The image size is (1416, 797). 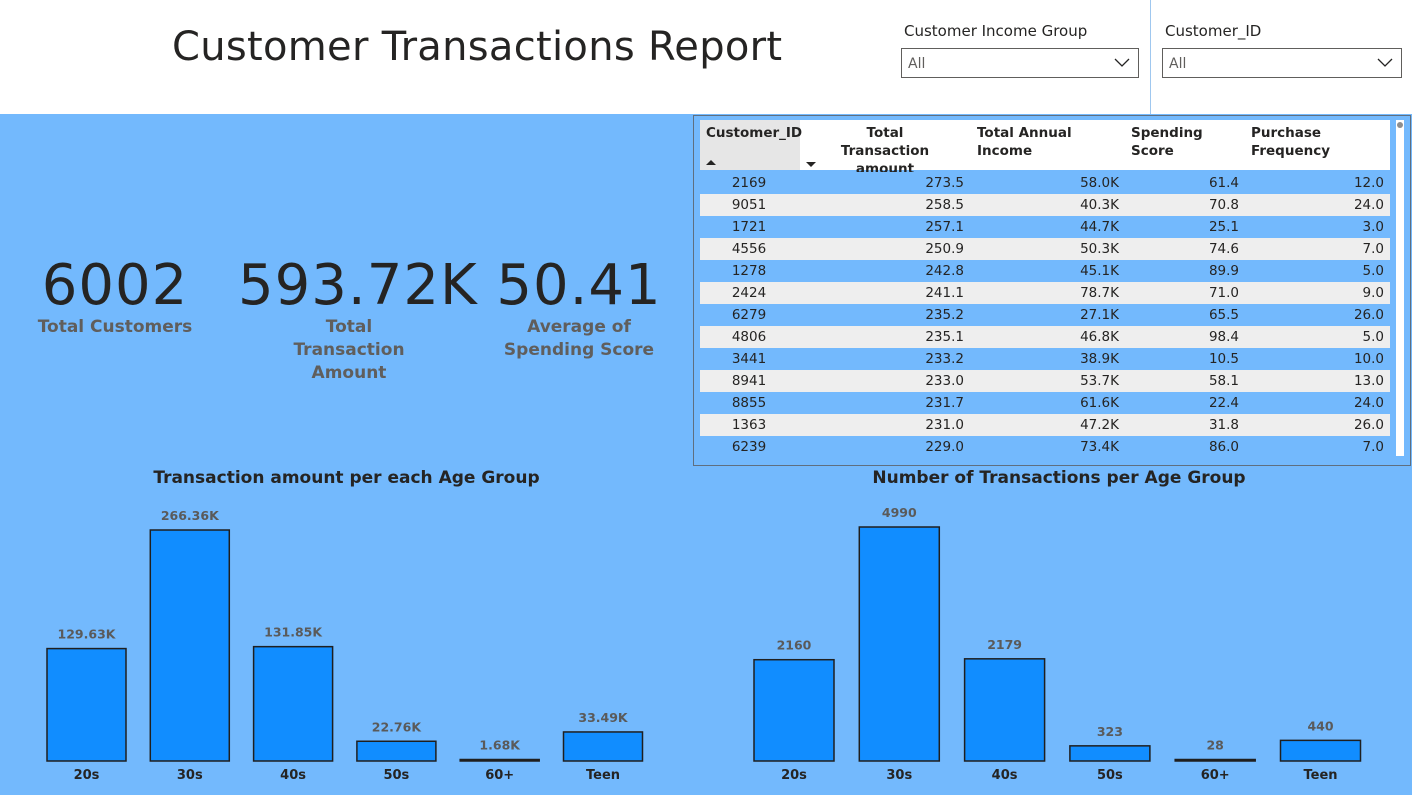 What do you see at coordinates (1223, 183) in the screenshot?
I see `table-cell: 61.4` at bounding box center [1223, 183].